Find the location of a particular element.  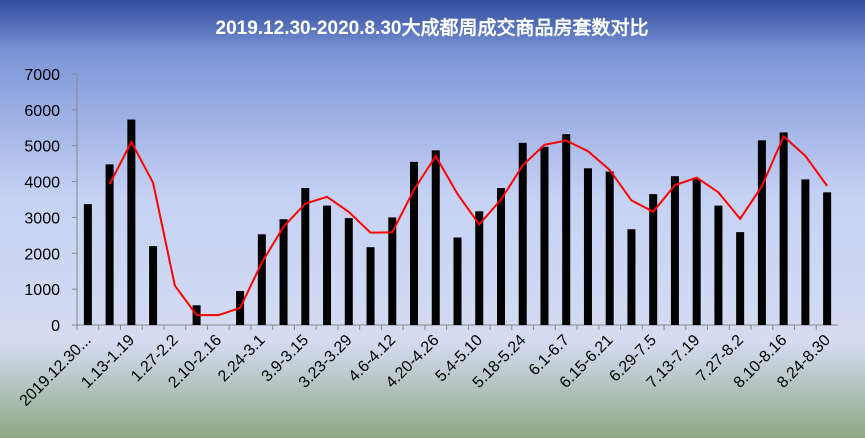

y-tick-label: 5000 is located at coordinates (42, 147).